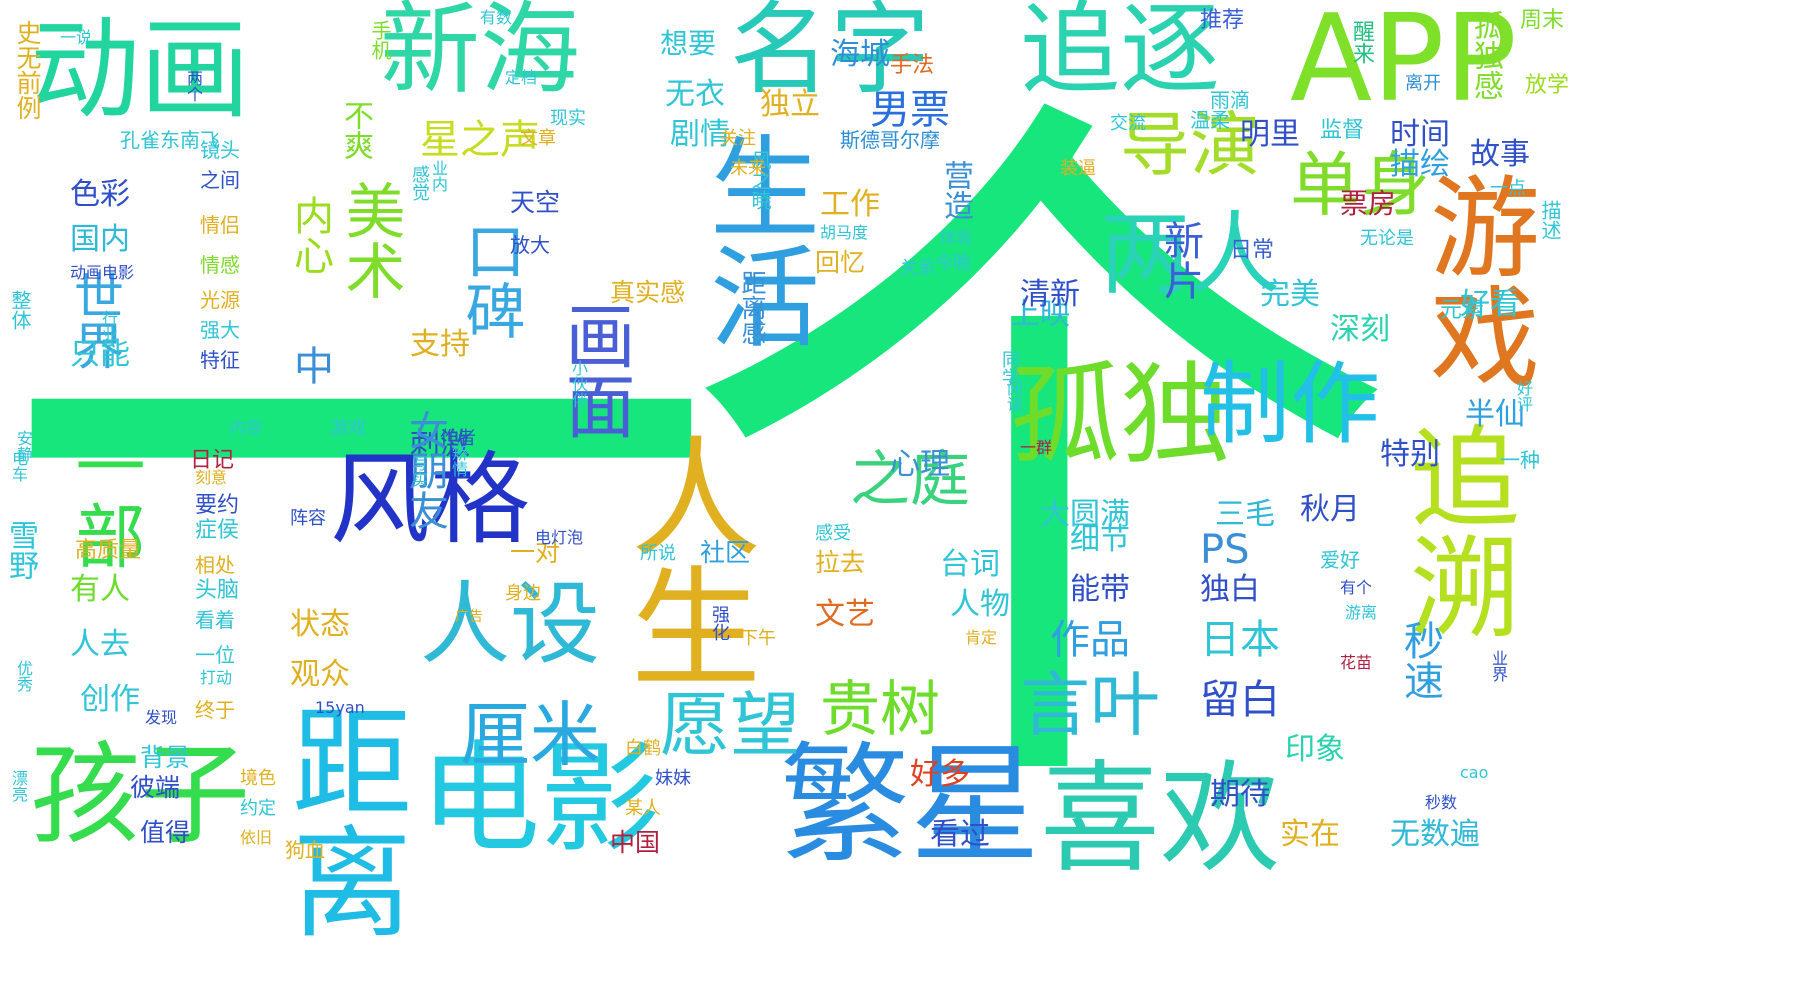 Image resolution: width=1800 pixels, height=1000 pixels. I want to click on word-70: 一种, so click(1520, 460).